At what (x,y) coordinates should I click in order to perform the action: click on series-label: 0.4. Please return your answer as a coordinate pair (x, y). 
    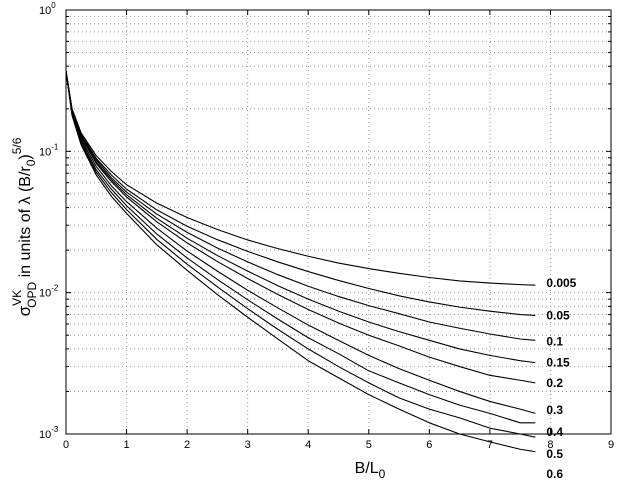
    Looking at the image, I should click on (554, 432).